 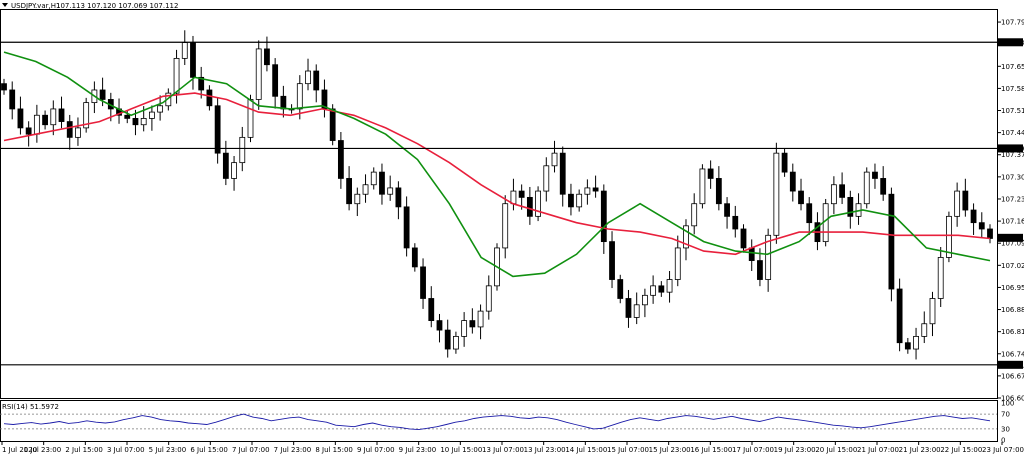 What do you see at coordinates (1012, 310) in the screenshot?
I see `price-tick-label: 106.885` at bounding box center [1012, 310].